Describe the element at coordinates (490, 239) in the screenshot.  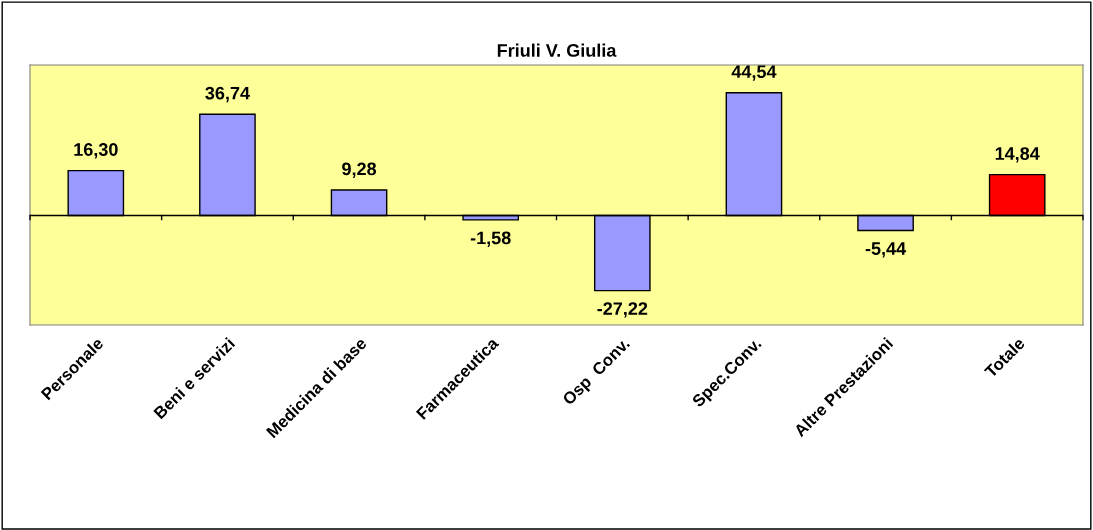
I see `data-label: -1,58` at that location.